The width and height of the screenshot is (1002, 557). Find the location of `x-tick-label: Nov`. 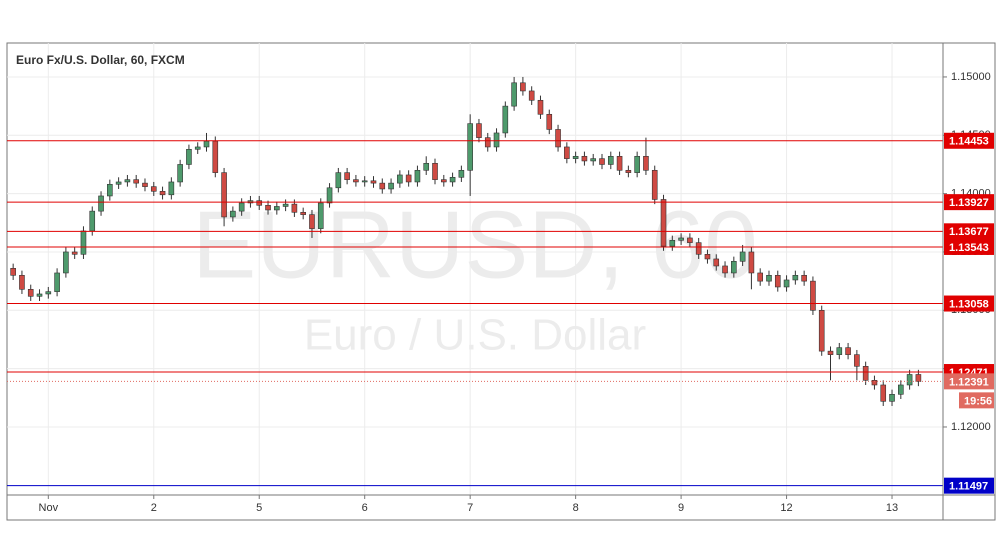

x-tick-label: Nov is located at coordinates (49, 508).